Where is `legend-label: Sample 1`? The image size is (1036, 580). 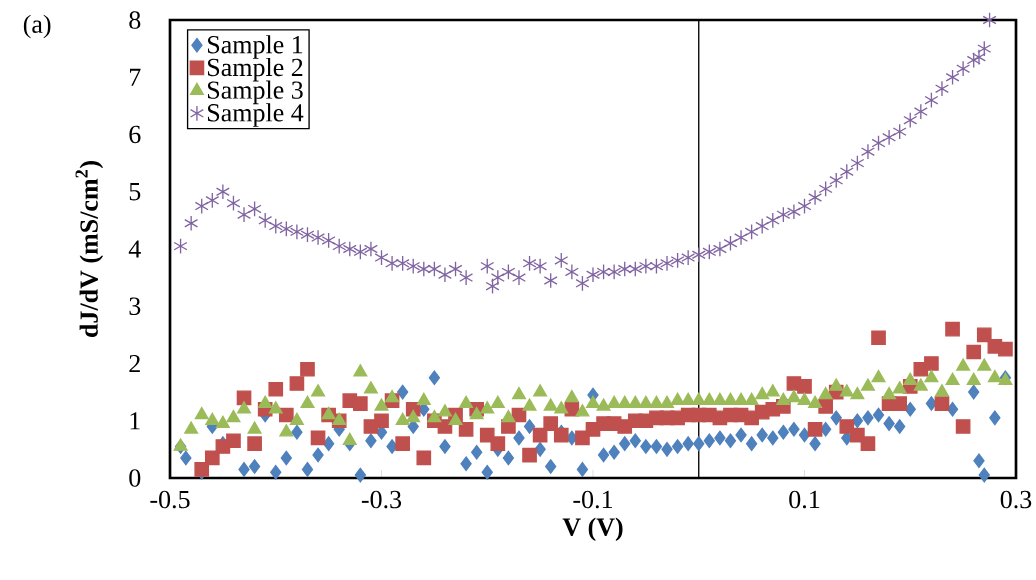 legend-label: Sample 1 is located at coordinates (255, 47).